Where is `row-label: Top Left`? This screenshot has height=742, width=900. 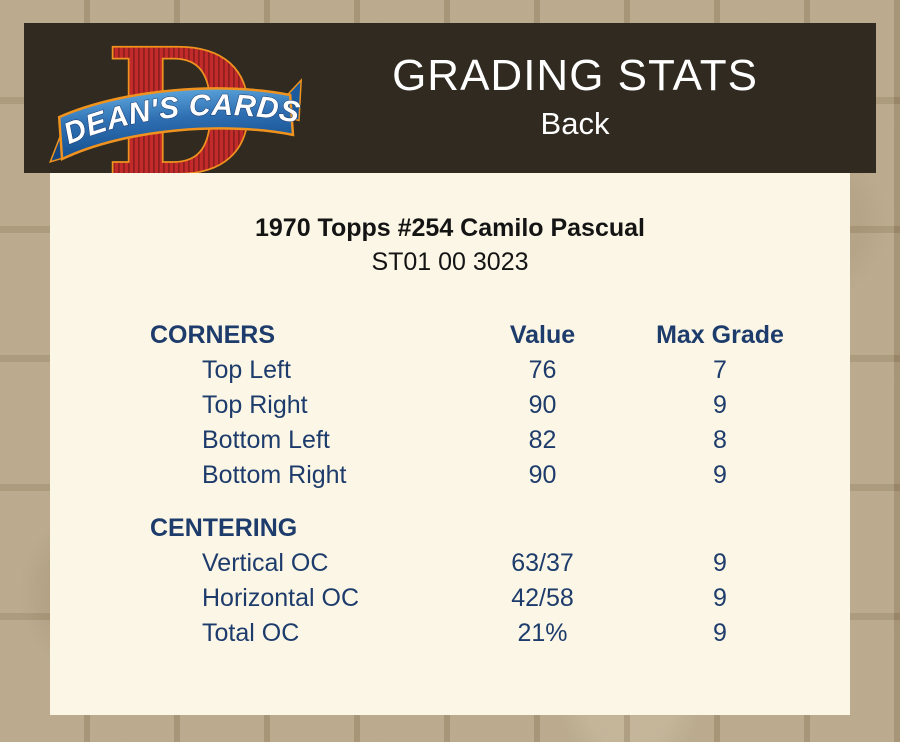 row-label: Top Left is located at coordinates (246, 370).